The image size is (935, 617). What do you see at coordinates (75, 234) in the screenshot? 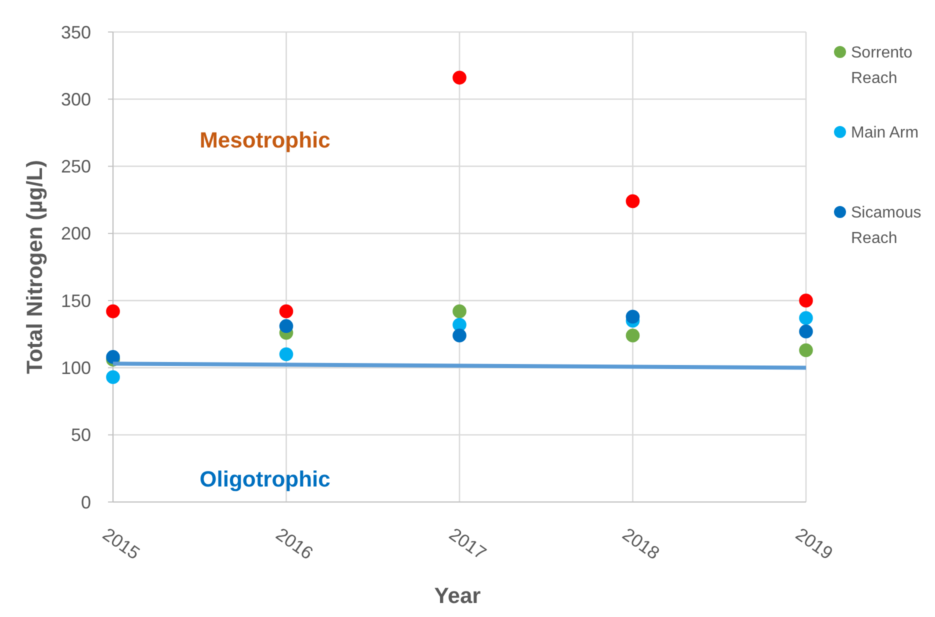
I see `y-tick-label: 200` at bounding box center [75, 234].